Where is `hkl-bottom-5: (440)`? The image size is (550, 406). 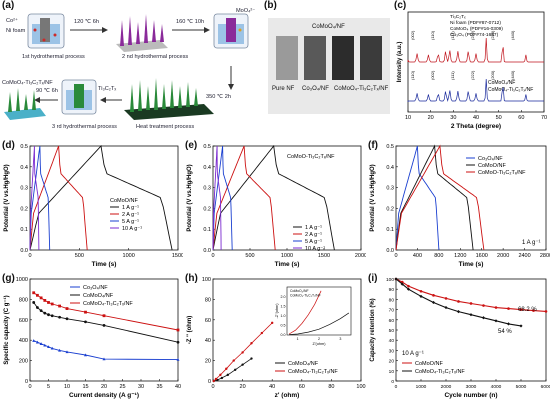
hkl-bottom-5: (440) is located at coordinates (512, 75).